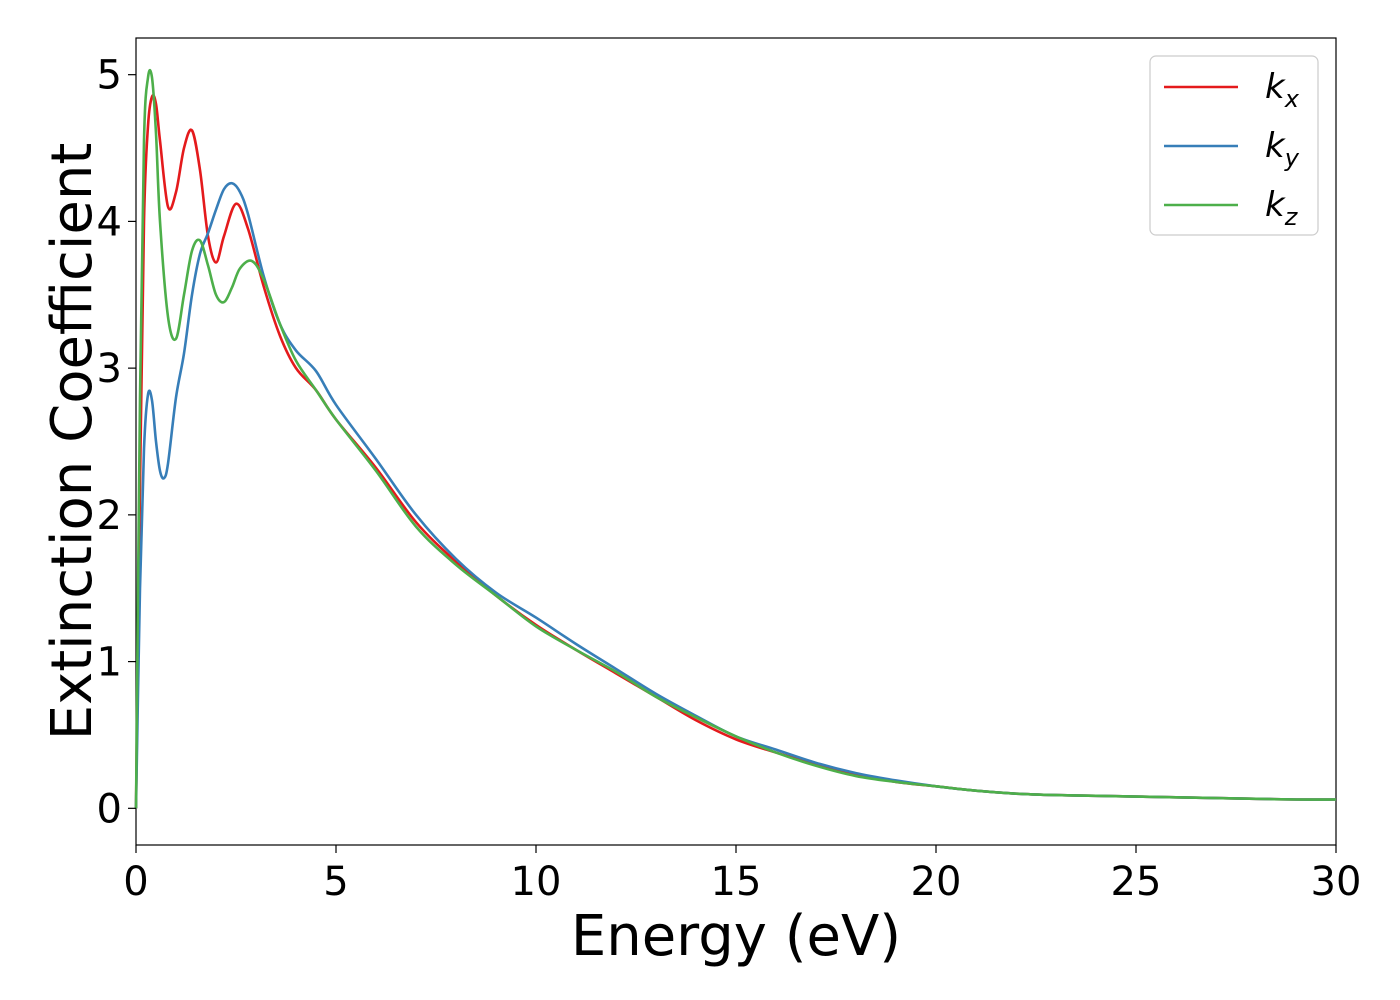  I want to click on y-tick-label: 5, so click(109, 76).